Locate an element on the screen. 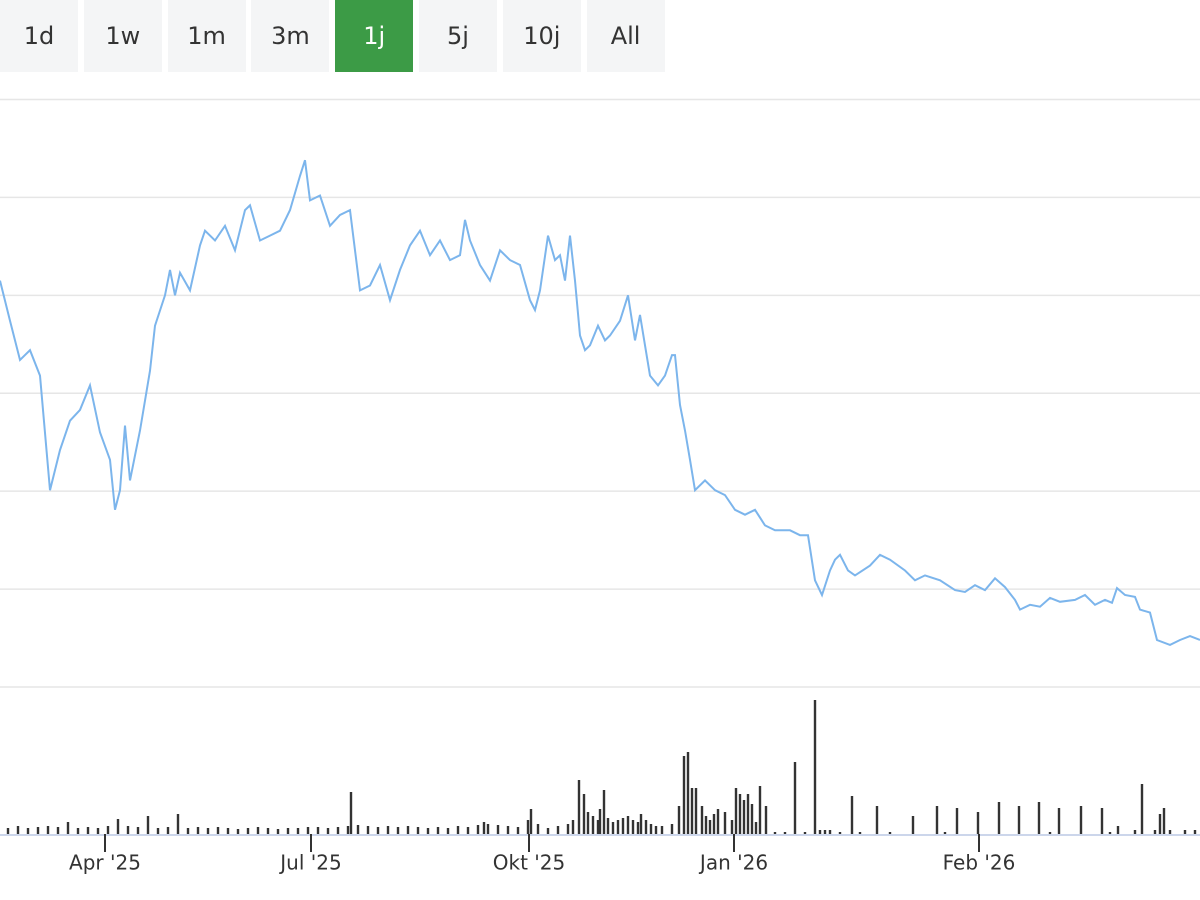  x-tick-label: Jan '26 is located at coordinates (733, 863).